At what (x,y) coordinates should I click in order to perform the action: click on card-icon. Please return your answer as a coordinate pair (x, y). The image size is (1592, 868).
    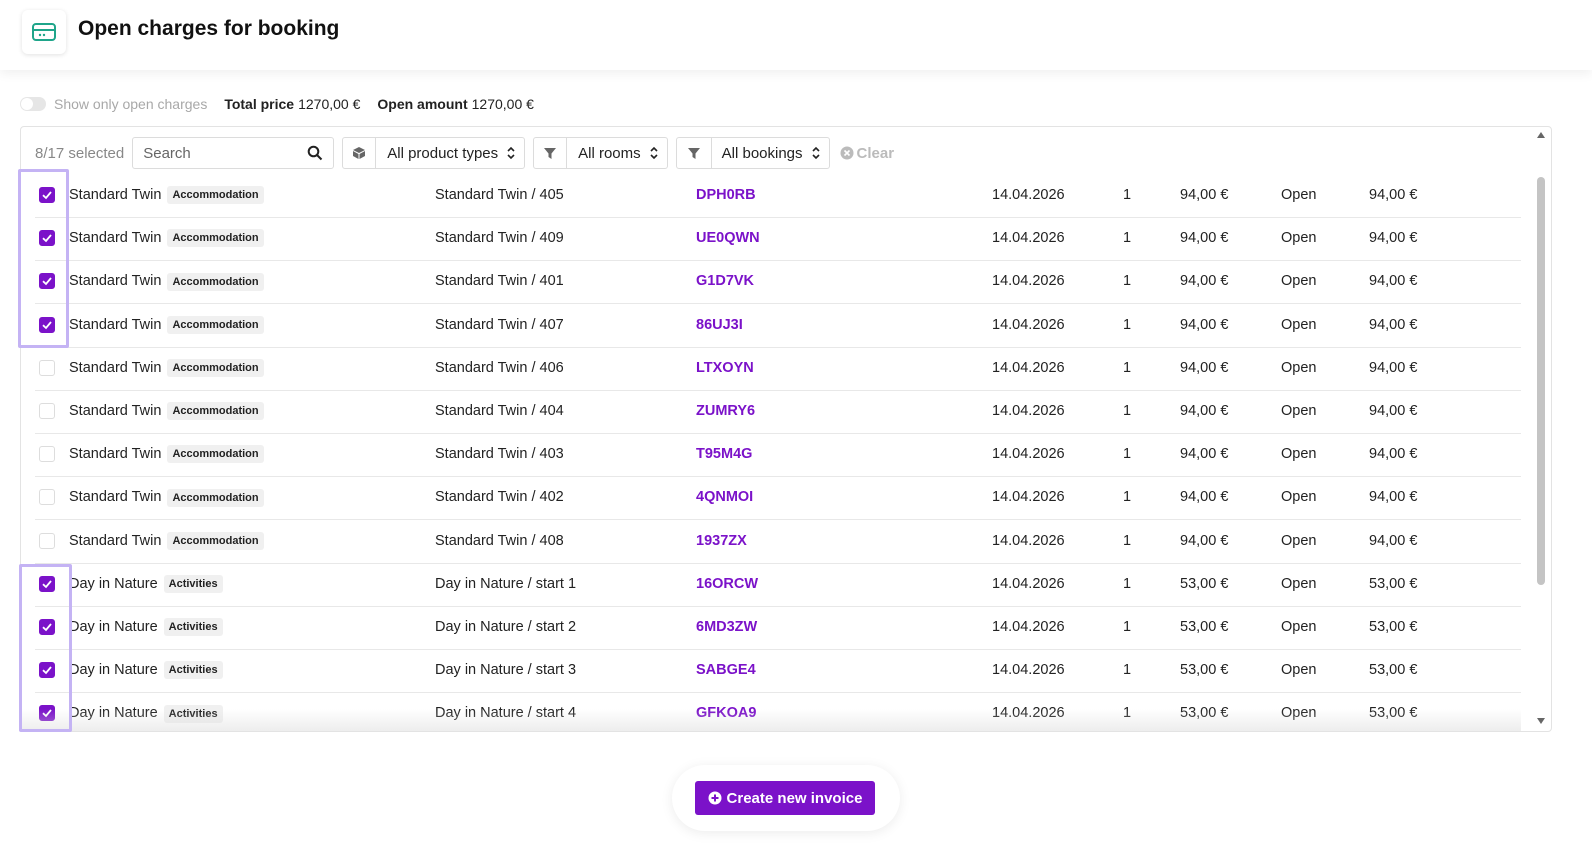
    Looking at the image, I should click on (44, 32).